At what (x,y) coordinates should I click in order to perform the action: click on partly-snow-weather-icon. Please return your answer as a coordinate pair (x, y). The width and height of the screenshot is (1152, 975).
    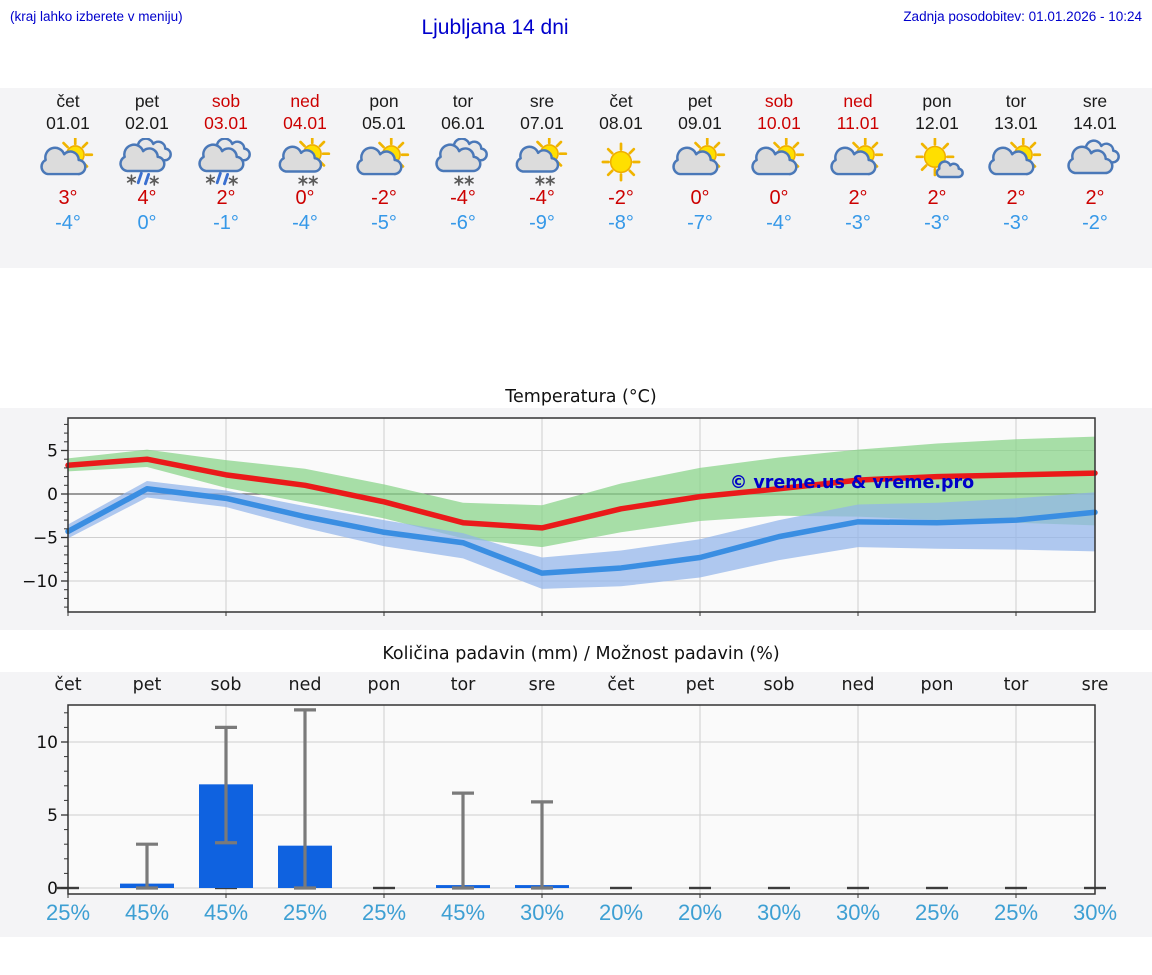
    Looking at the image, I should click on (541, 160).